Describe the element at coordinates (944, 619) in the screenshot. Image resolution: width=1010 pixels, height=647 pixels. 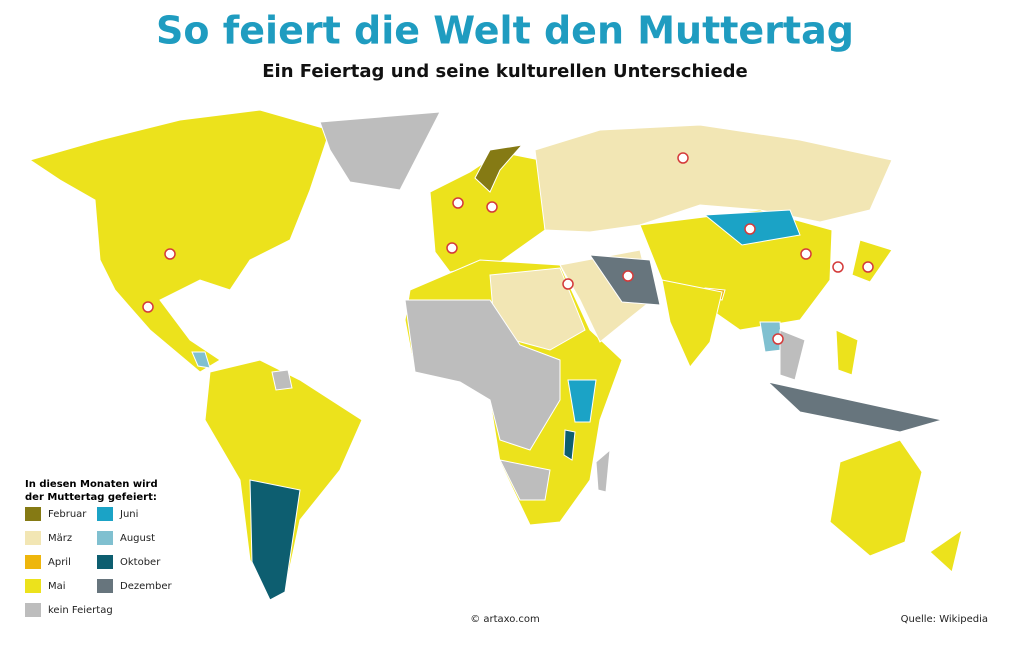
I see `source: Quelle: Wikipedia` at that location.